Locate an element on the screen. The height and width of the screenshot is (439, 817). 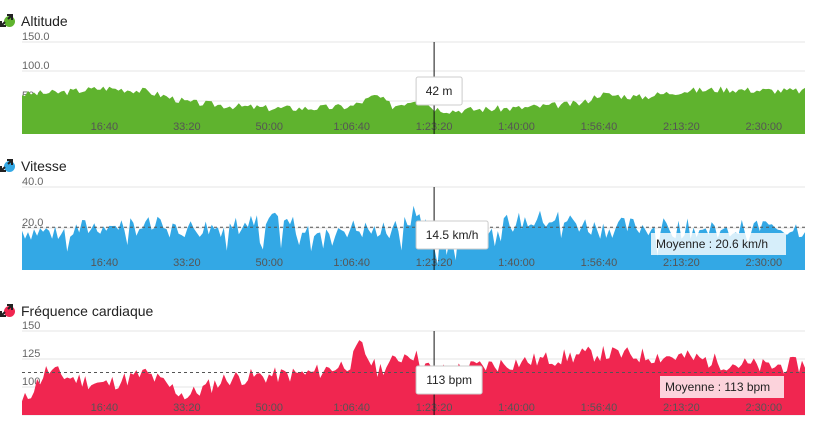
heart-rate-title-row: Fréquence cardiaque is located at coordinates (78, 311).